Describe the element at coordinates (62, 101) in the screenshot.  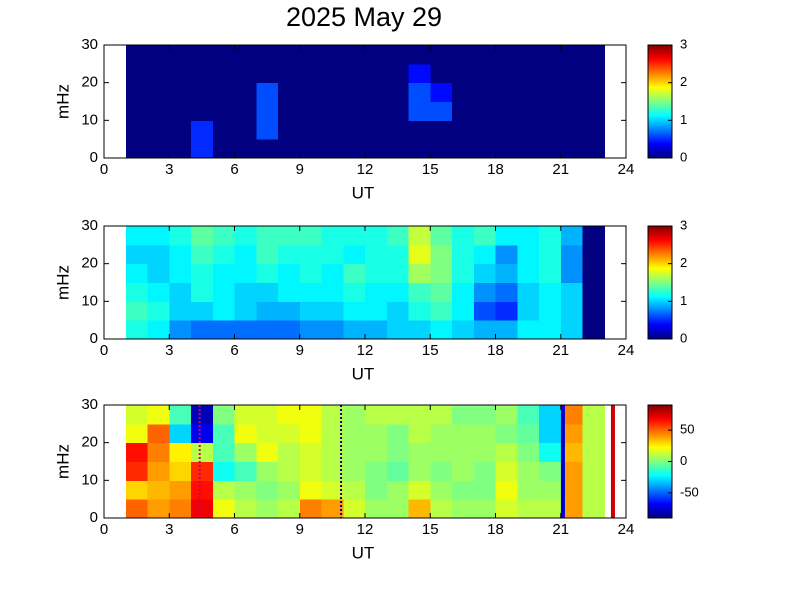
I see `y-axis-label: mHz` at that location.